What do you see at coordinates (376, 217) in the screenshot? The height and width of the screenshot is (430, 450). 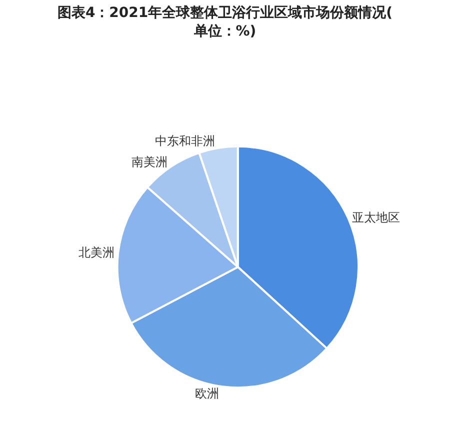 I see `slice-label: 亚太地区` at bounding box center [376, 217].